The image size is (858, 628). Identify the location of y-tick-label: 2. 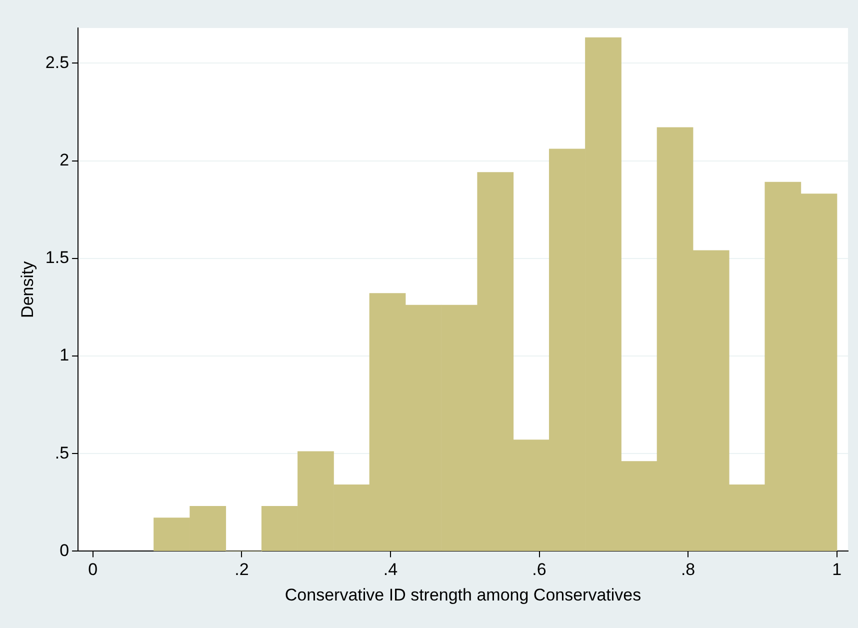
(65, 160).